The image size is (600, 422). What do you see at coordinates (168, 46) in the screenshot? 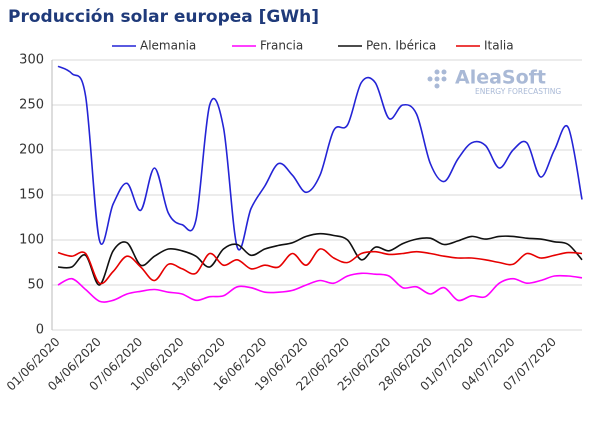
I see `legend-label: Alemania` at bounding box center [168, 46].